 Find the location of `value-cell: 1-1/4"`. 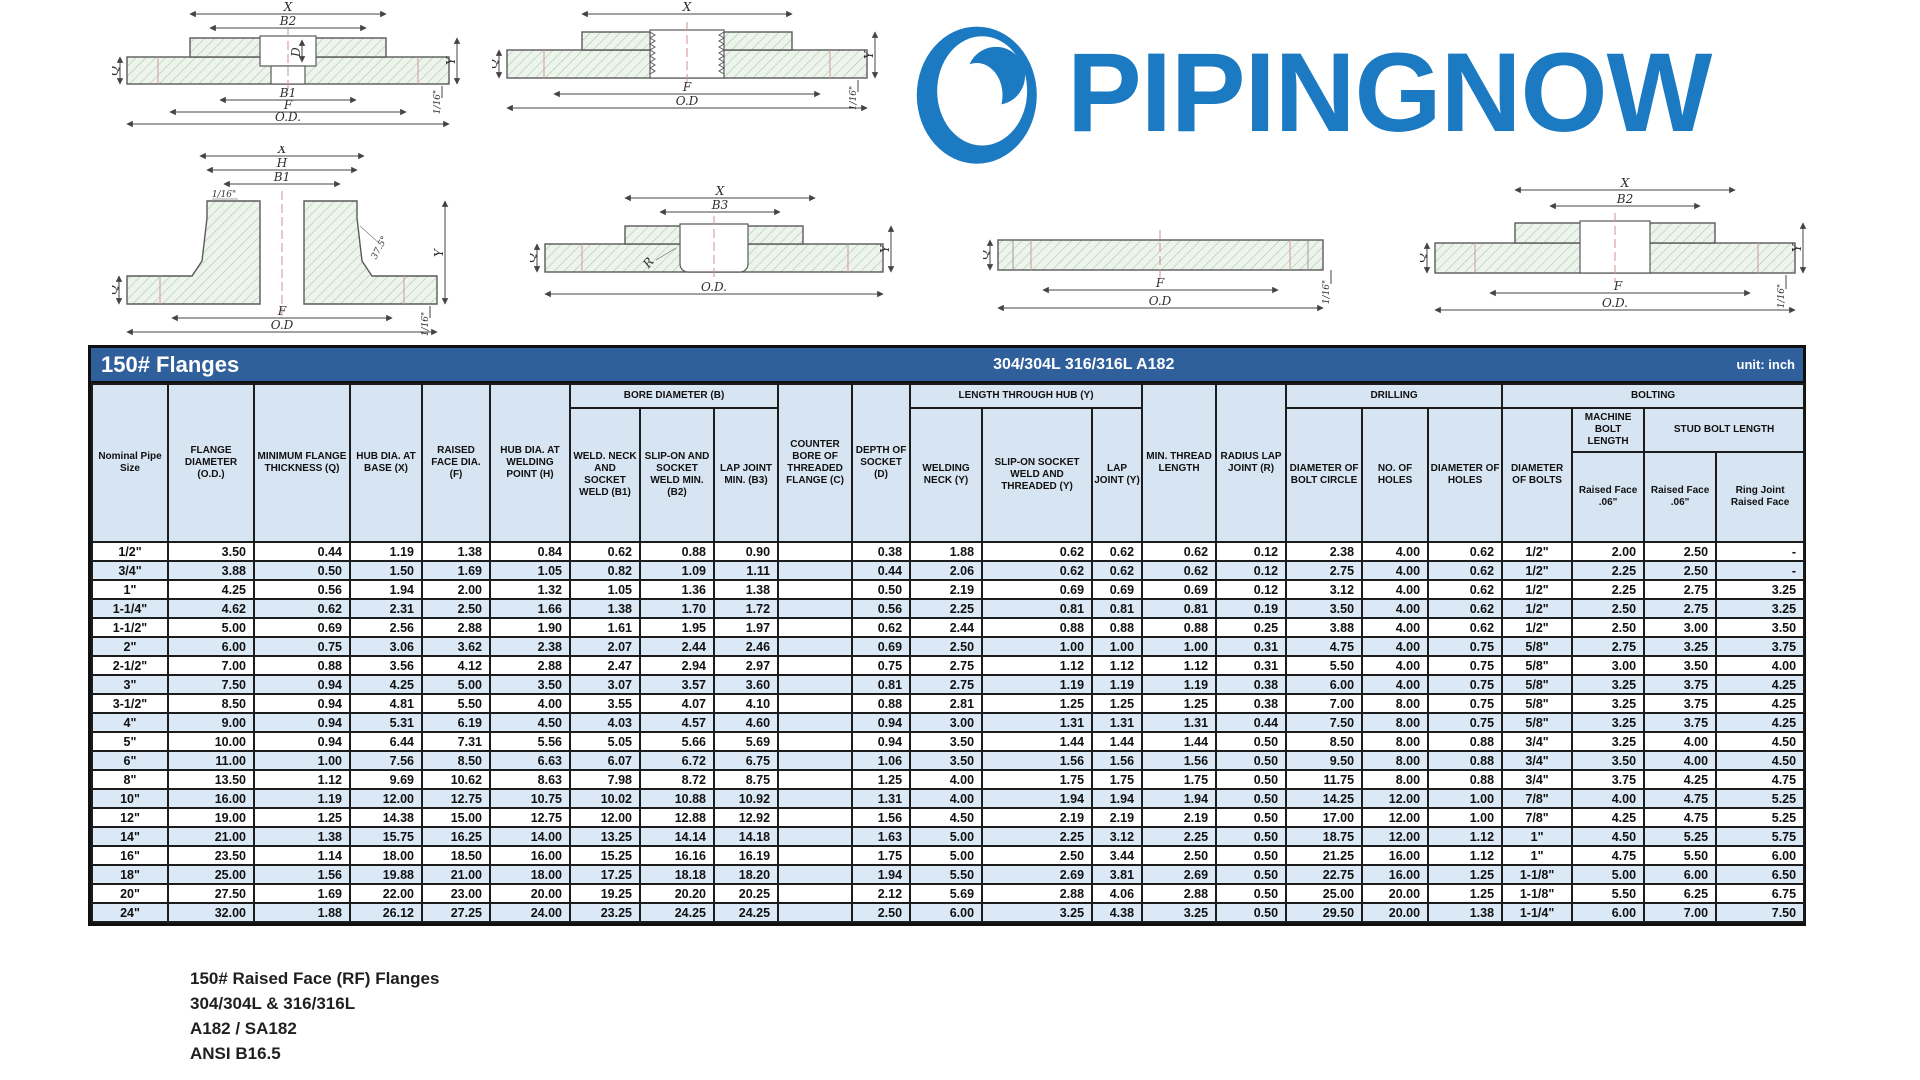

value-cell: 1-1/4" is located at coordinates (1537, 912).